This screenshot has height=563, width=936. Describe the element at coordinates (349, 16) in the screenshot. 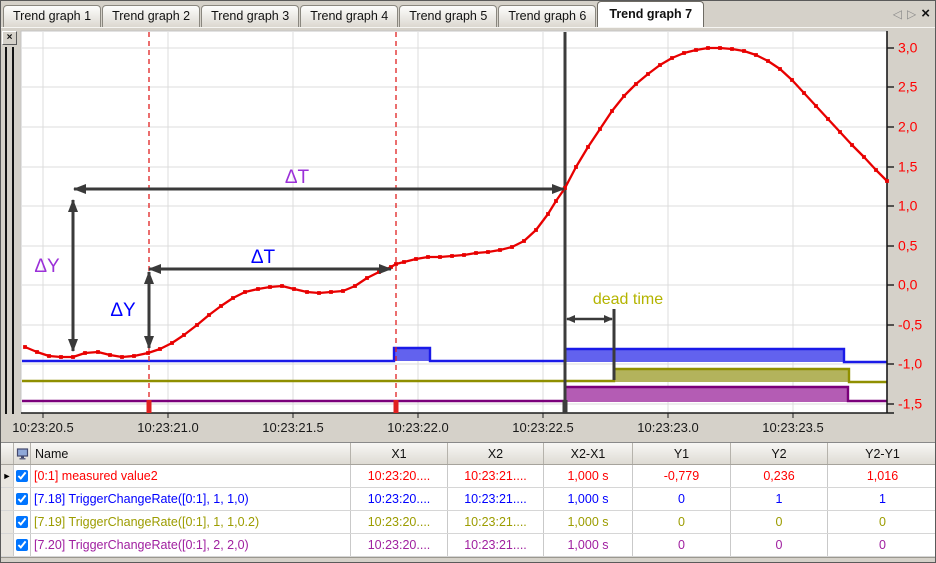

I see `tab-trend-graph-4: Trend graph 4` at that location.